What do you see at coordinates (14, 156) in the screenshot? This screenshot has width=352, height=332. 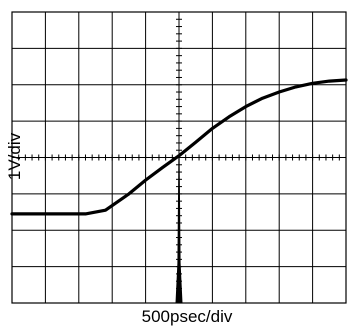 I see `y-axis-label: 1V/div` at bounding box center [14, 156].